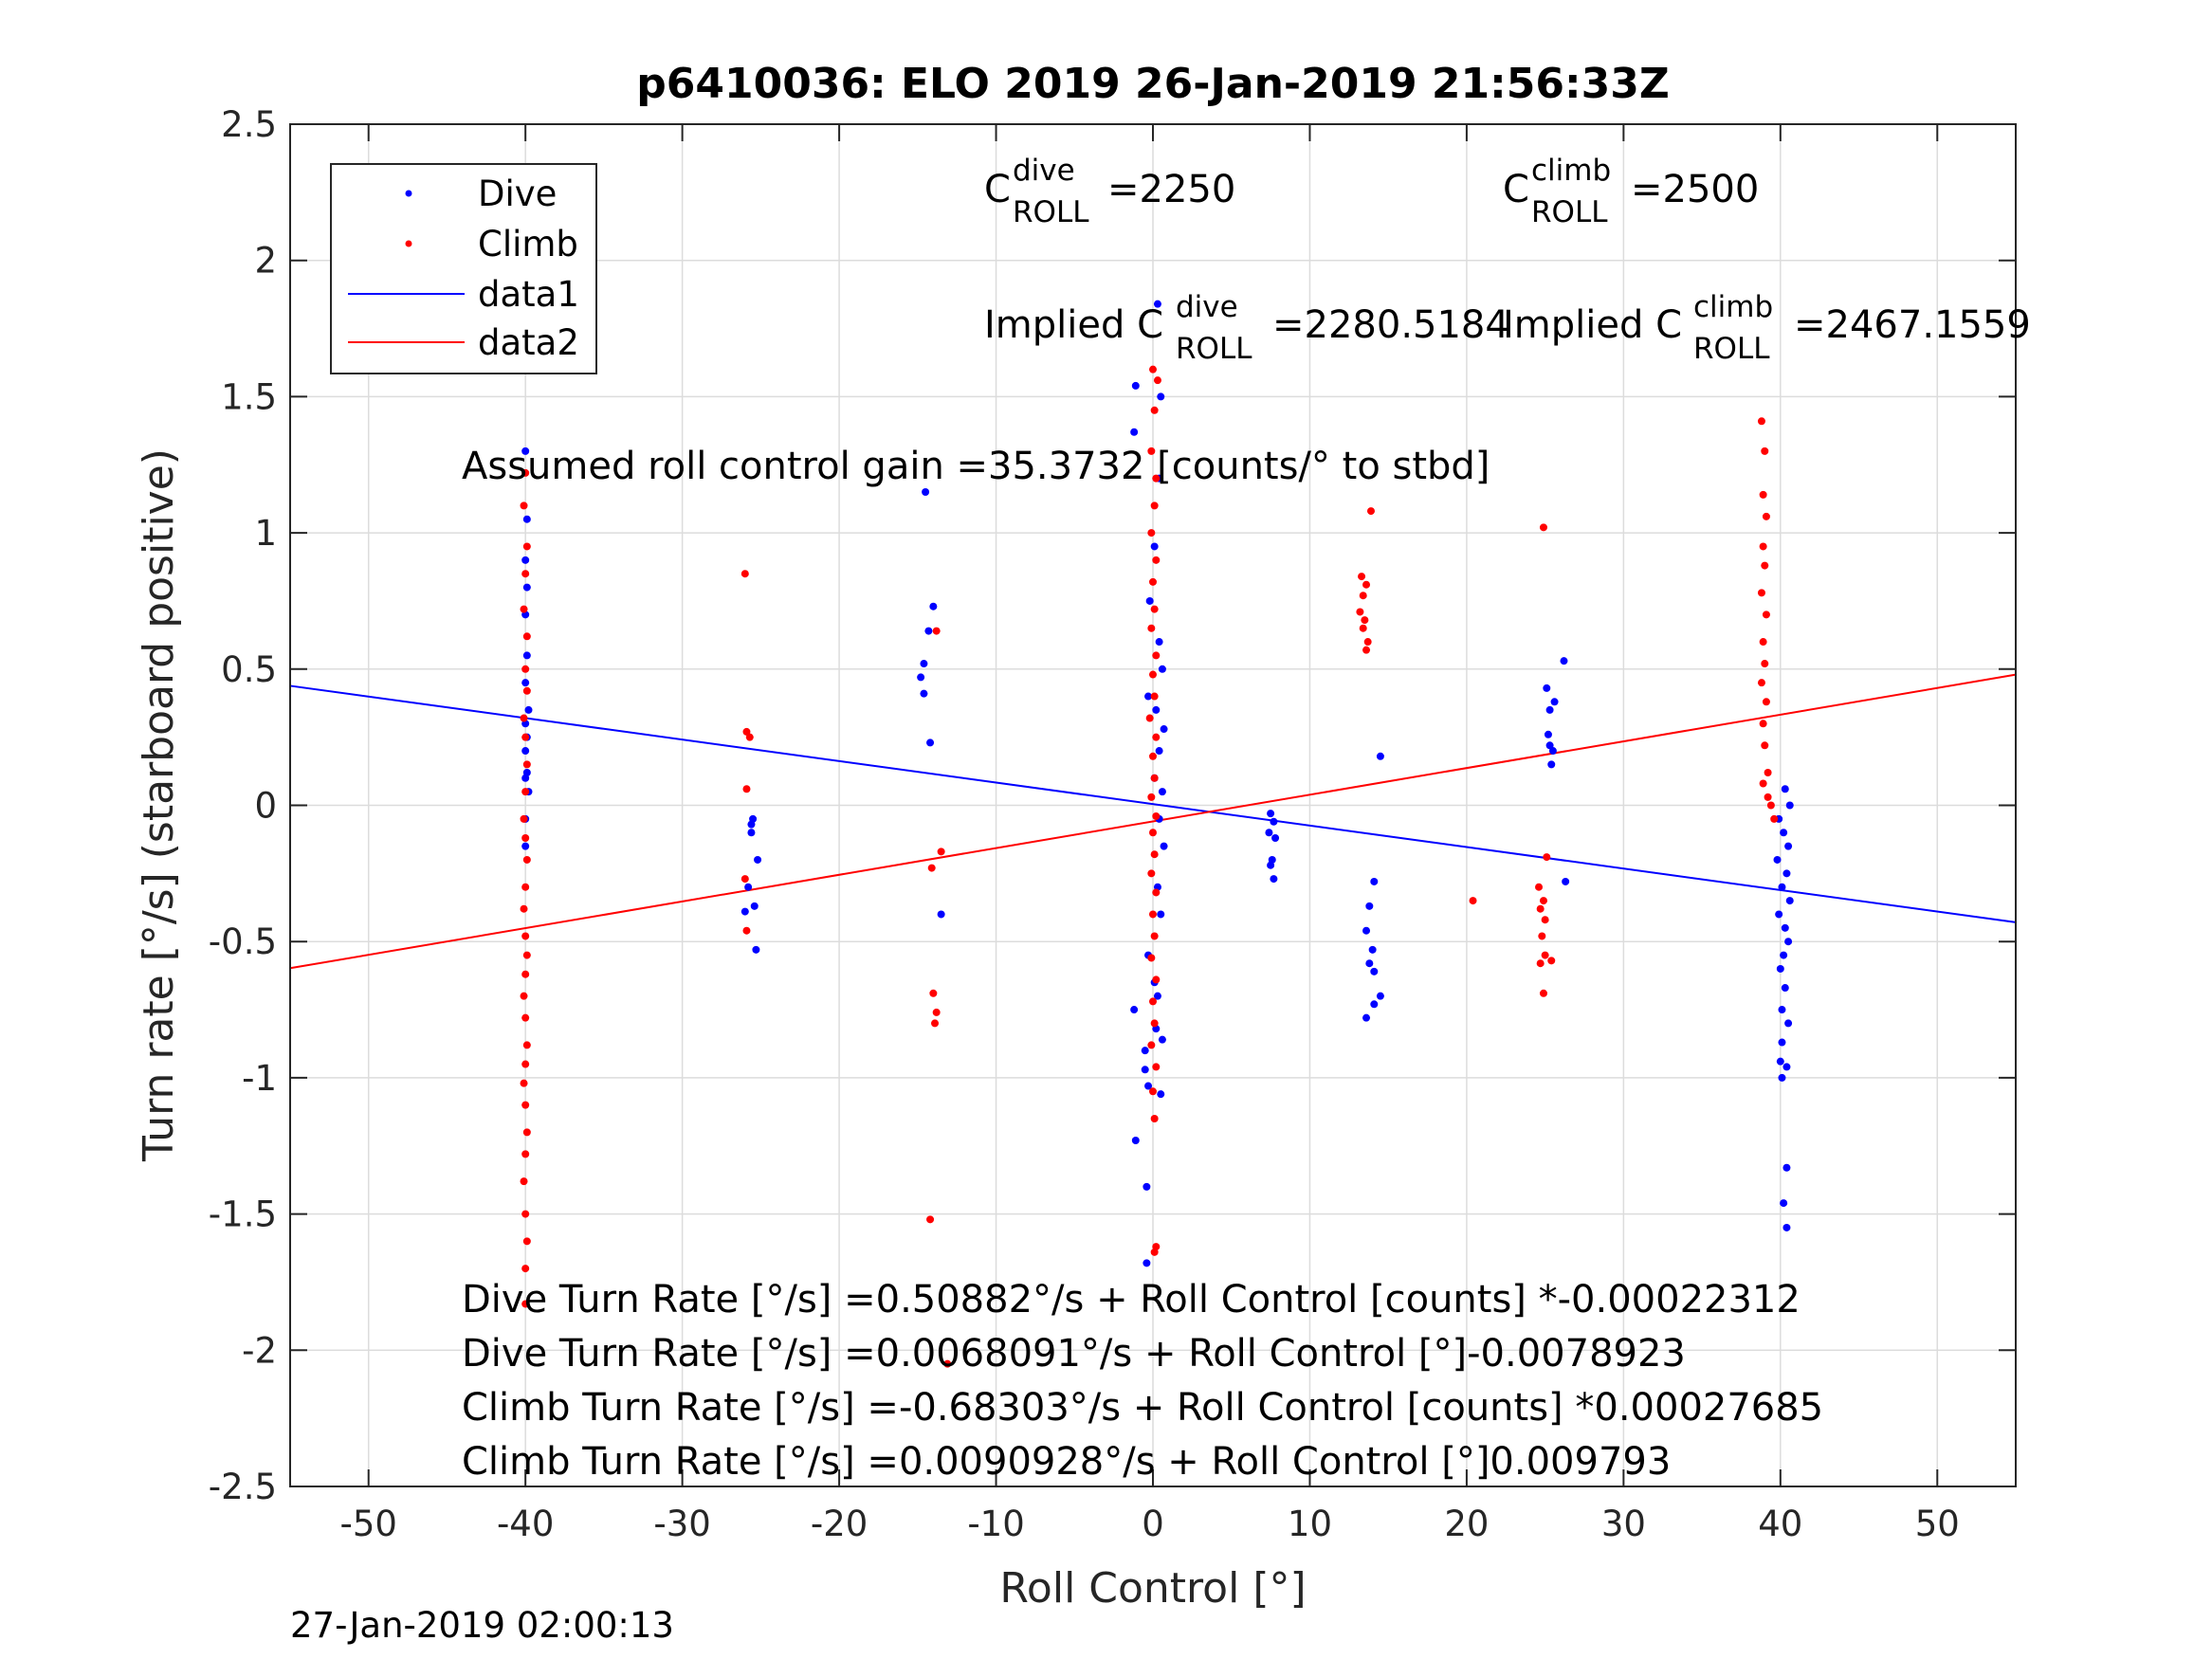 The image size is (2212, 1659). What do you see at coordinates (525, 1524) in the screenshot?
I see `x-tick-label: -40` at bounding box center [525, 1524].